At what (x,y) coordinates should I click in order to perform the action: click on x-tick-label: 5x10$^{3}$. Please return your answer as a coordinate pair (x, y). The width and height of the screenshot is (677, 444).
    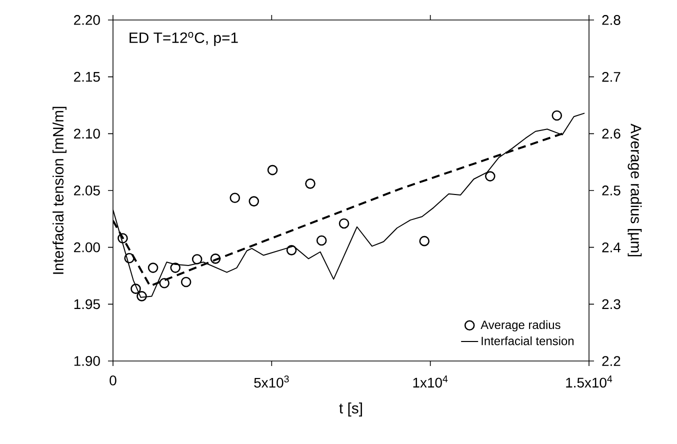
    Looking at the image, I should click on (271, 382).